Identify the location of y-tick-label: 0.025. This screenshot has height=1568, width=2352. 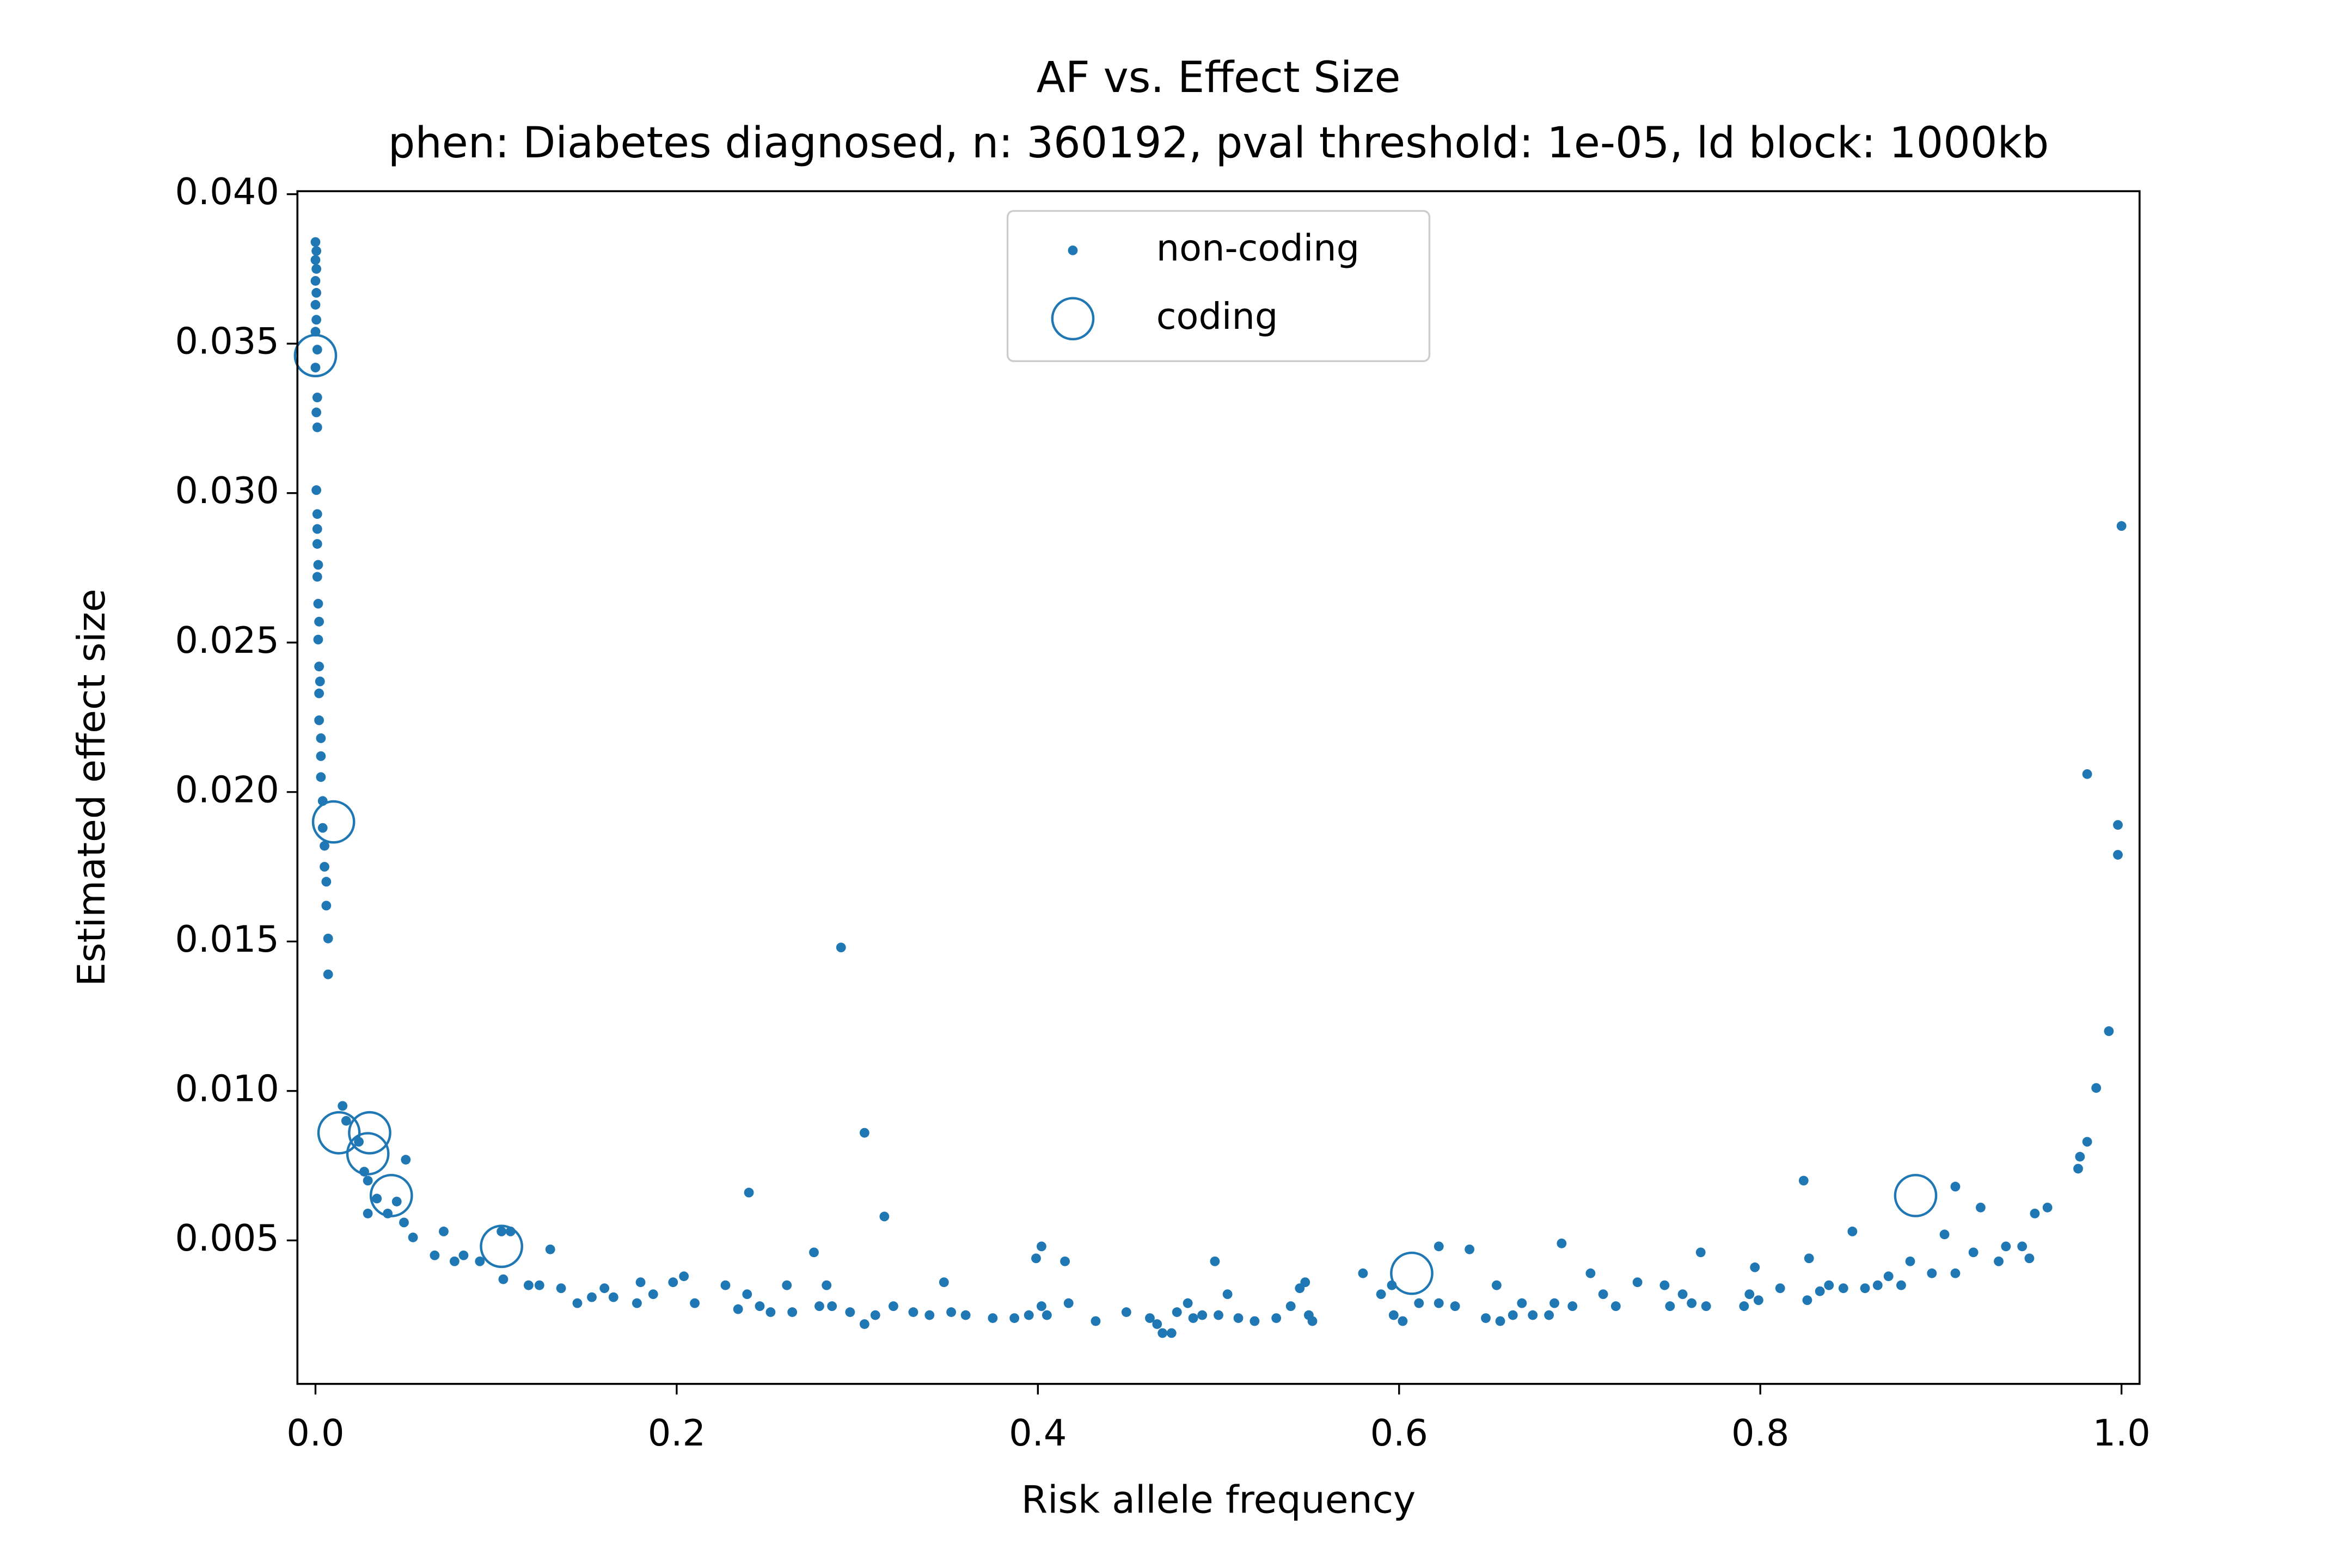
(227, 640).